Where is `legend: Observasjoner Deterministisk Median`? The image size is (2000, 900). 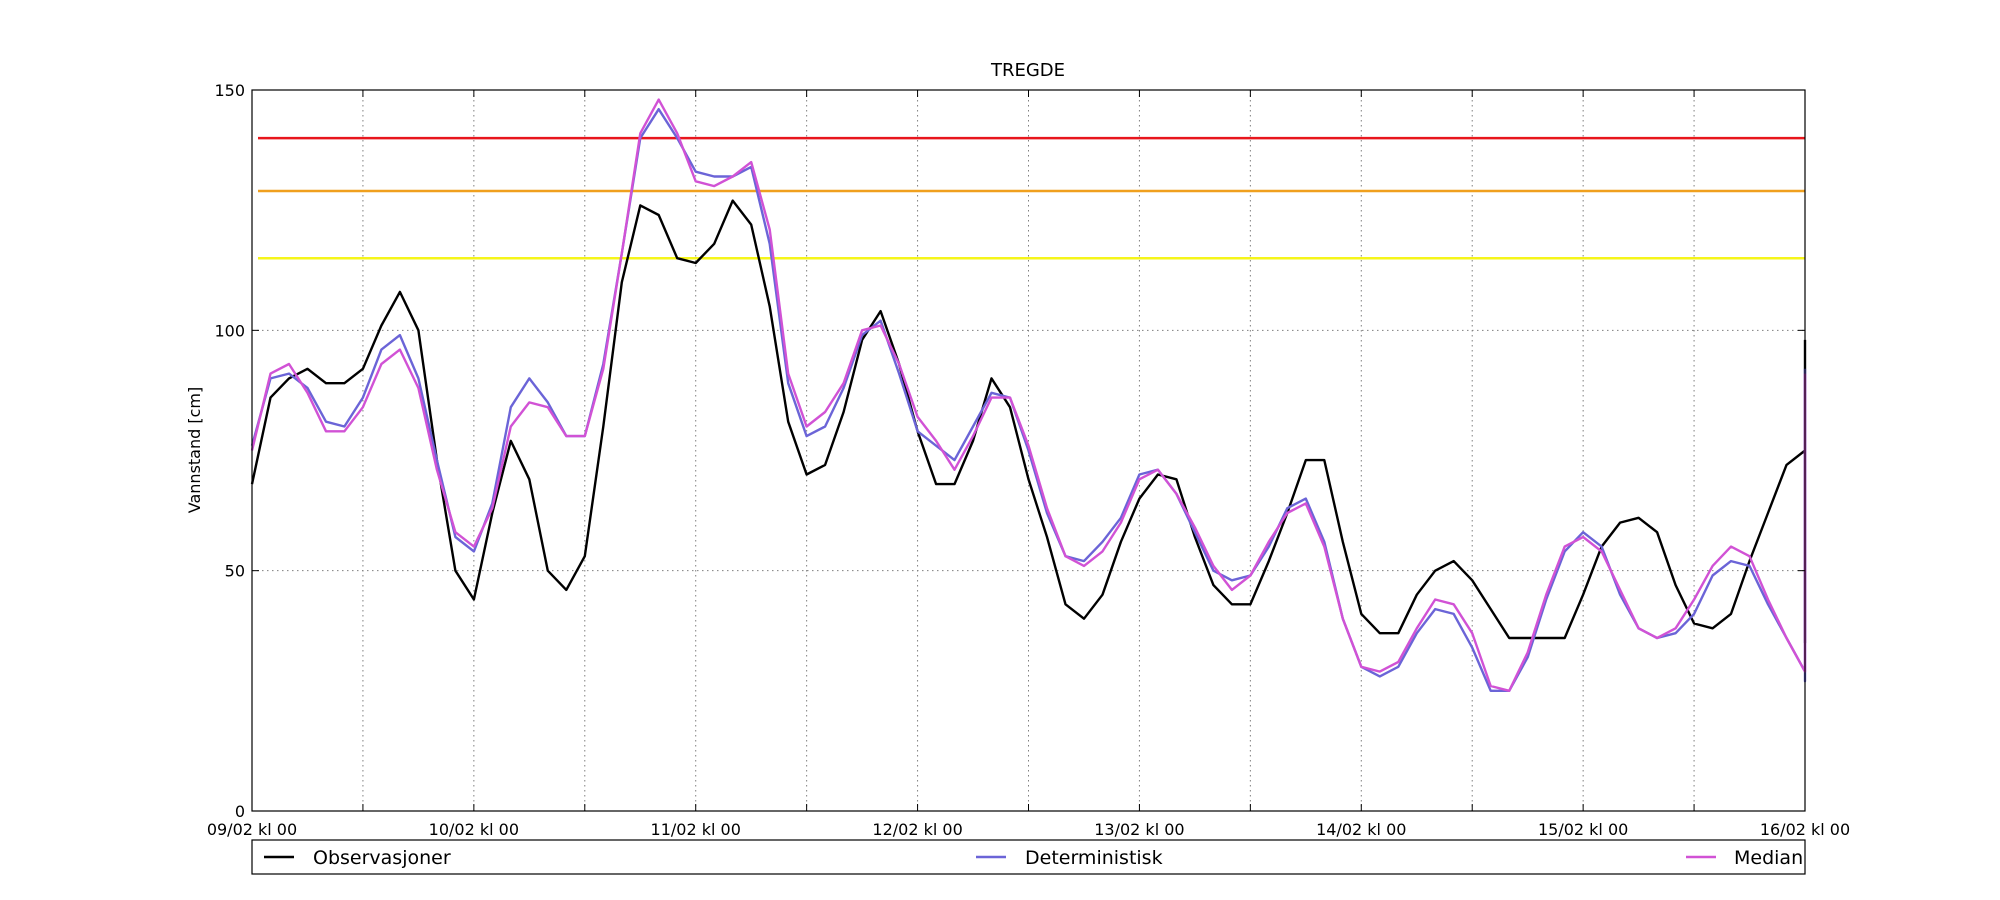
legend: Observasjoner Deterministisk Median is located at coordinates (1028, 857).